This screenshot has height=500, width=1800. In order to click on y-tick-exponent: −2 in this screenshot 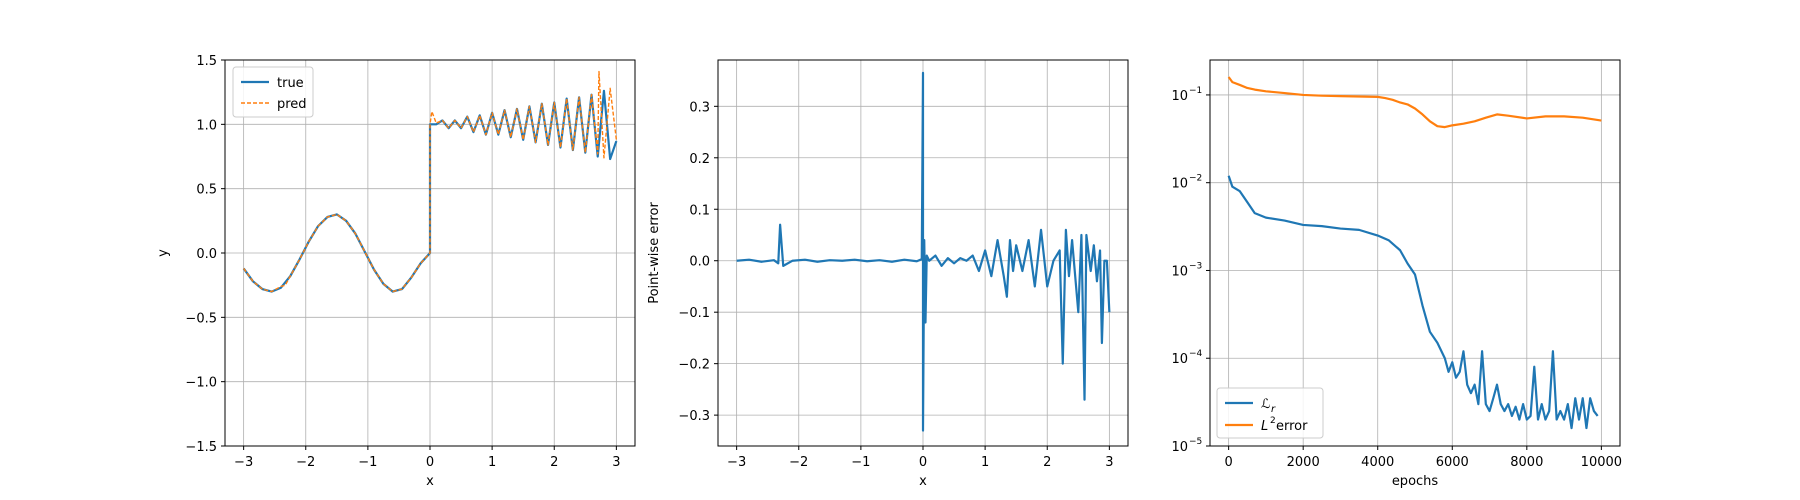, I will do `click(1195, 179)`.